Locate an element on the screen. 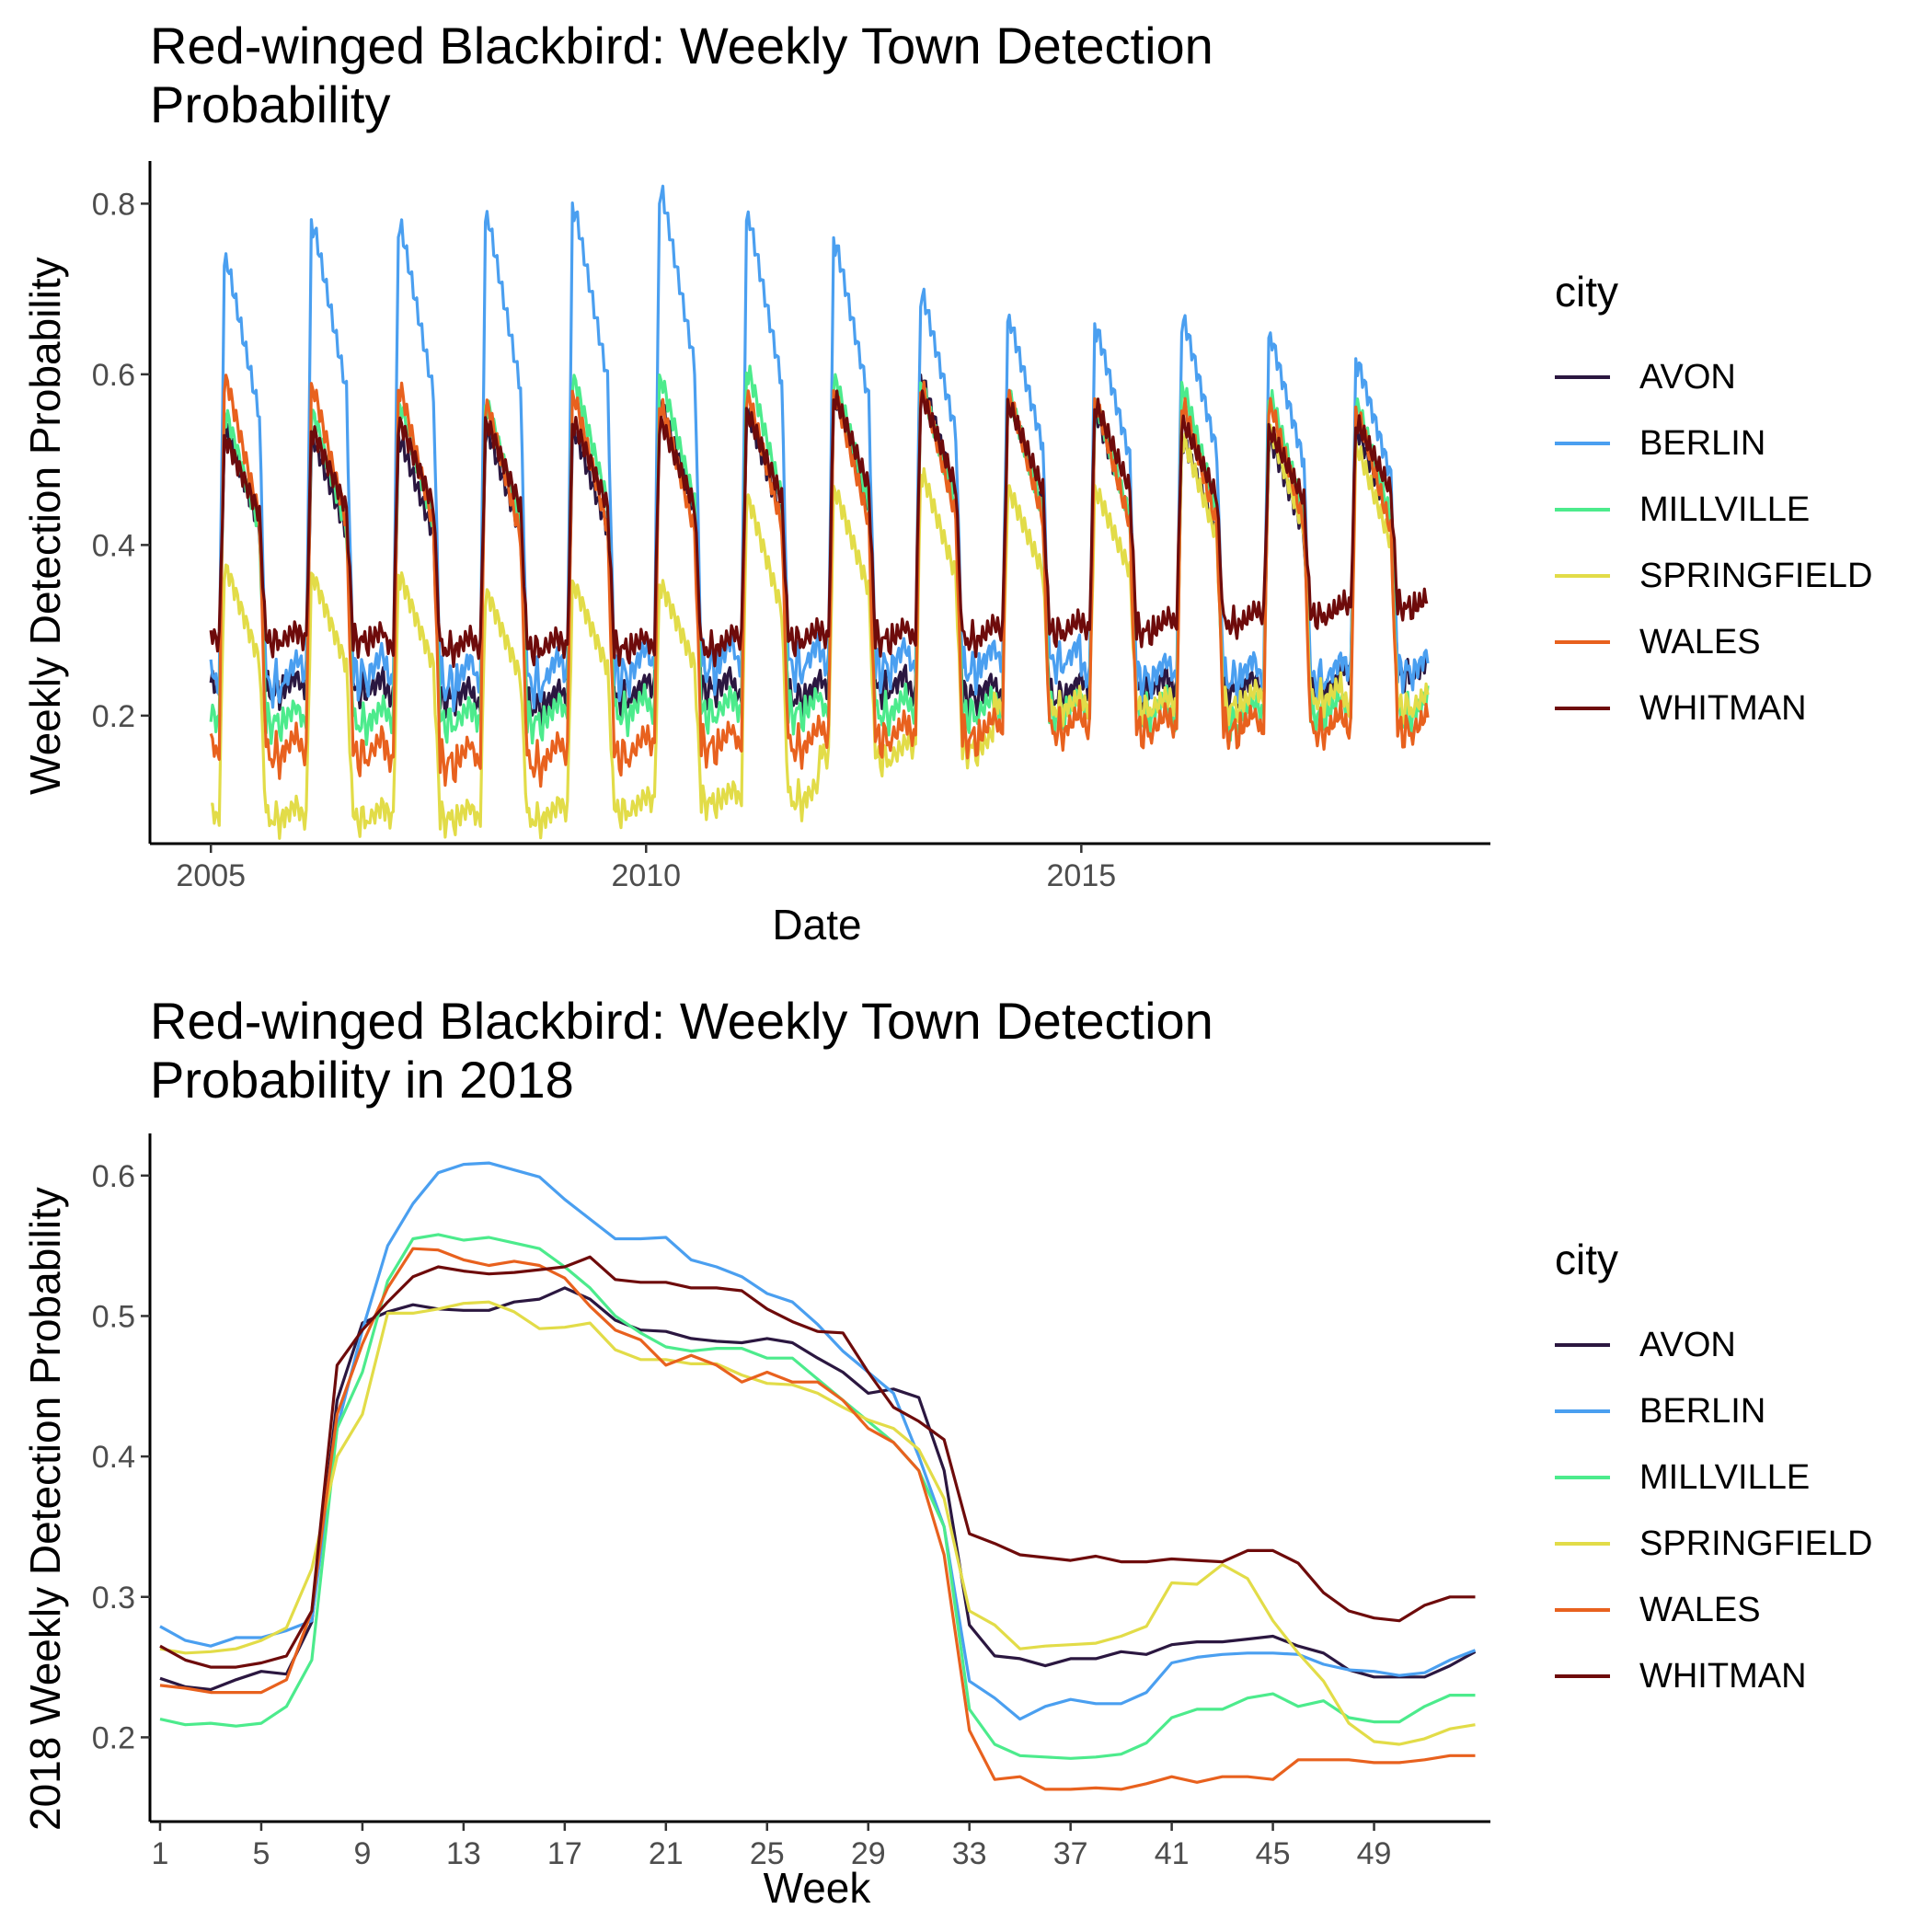 The height and width of the screenshot is (1932, 1932). x-tick-label: 2015 is located at coordinates (1082, 875).